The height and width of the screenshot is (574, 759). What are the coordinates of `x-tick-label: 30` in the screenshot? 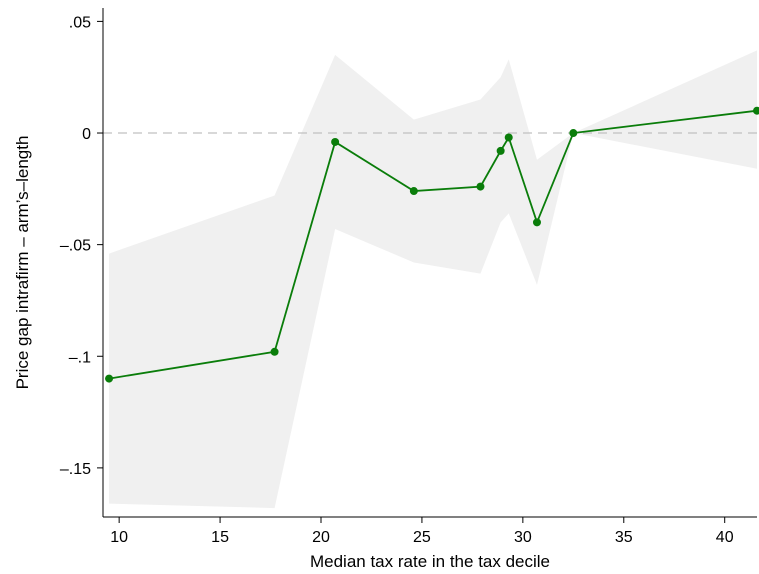 It's located at (523, 537).